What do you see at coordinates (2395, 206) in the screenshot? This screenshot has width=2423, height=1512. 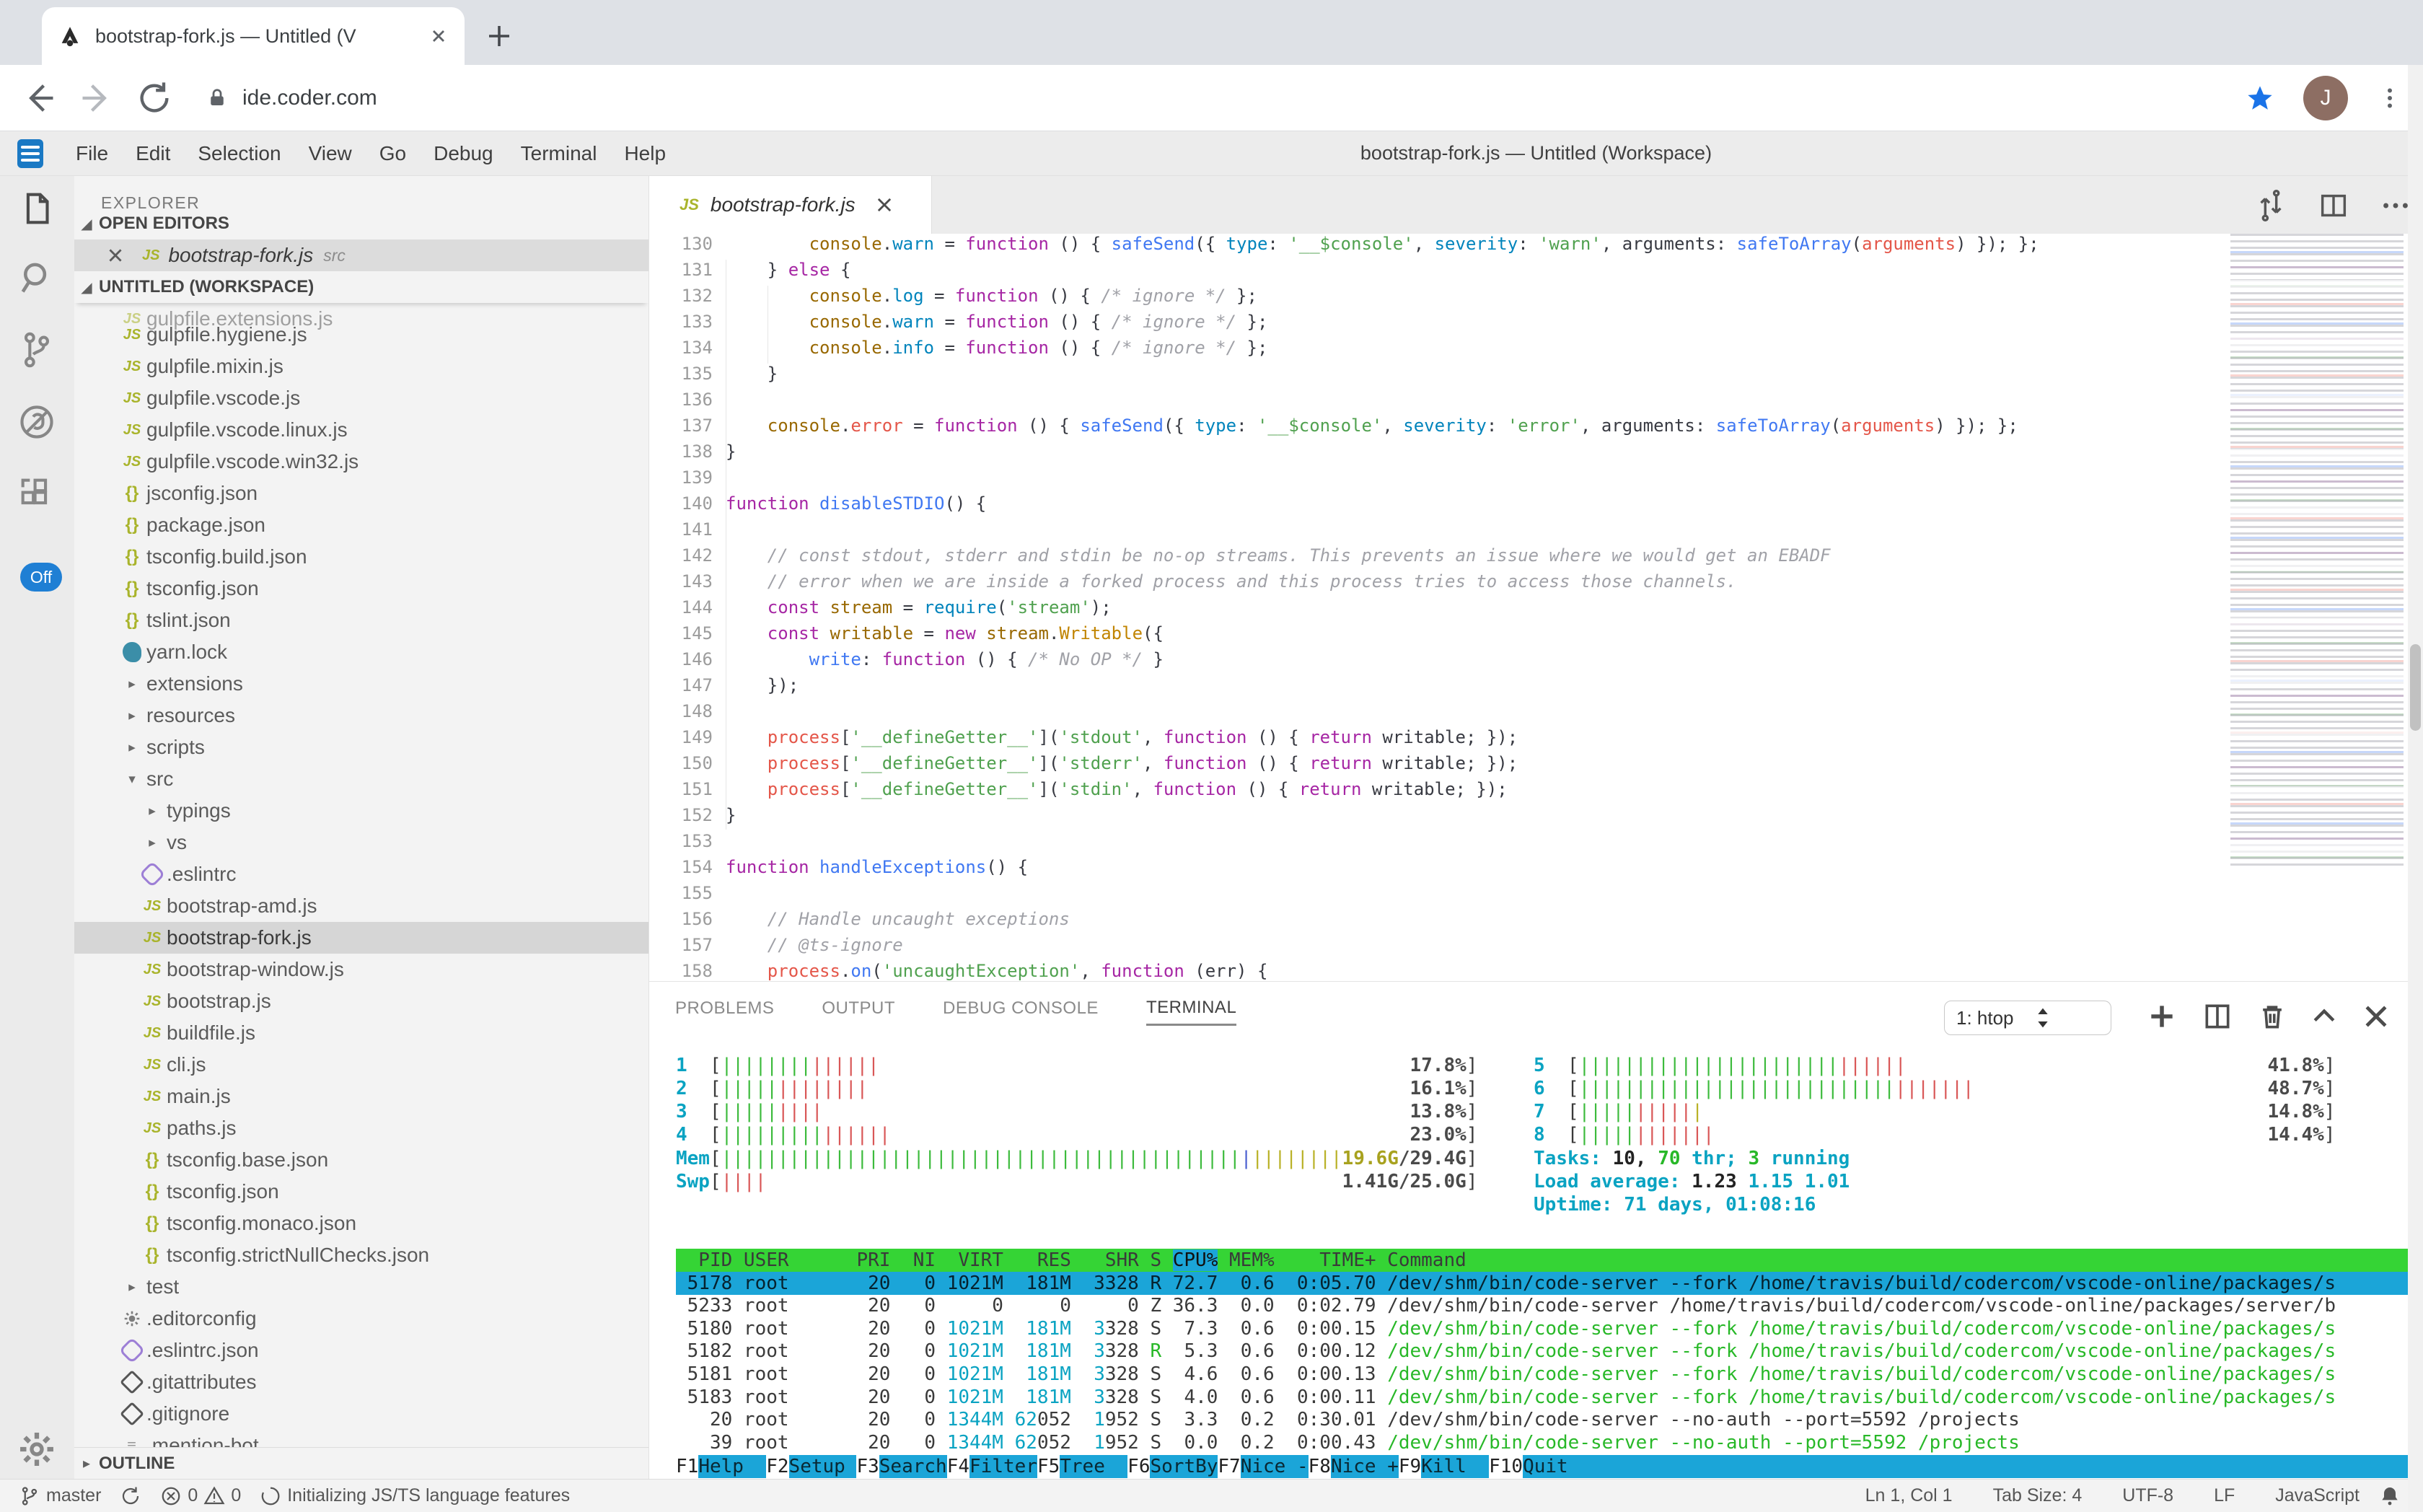 I see `more-actions-icon` at bounding box center [2395, 206].